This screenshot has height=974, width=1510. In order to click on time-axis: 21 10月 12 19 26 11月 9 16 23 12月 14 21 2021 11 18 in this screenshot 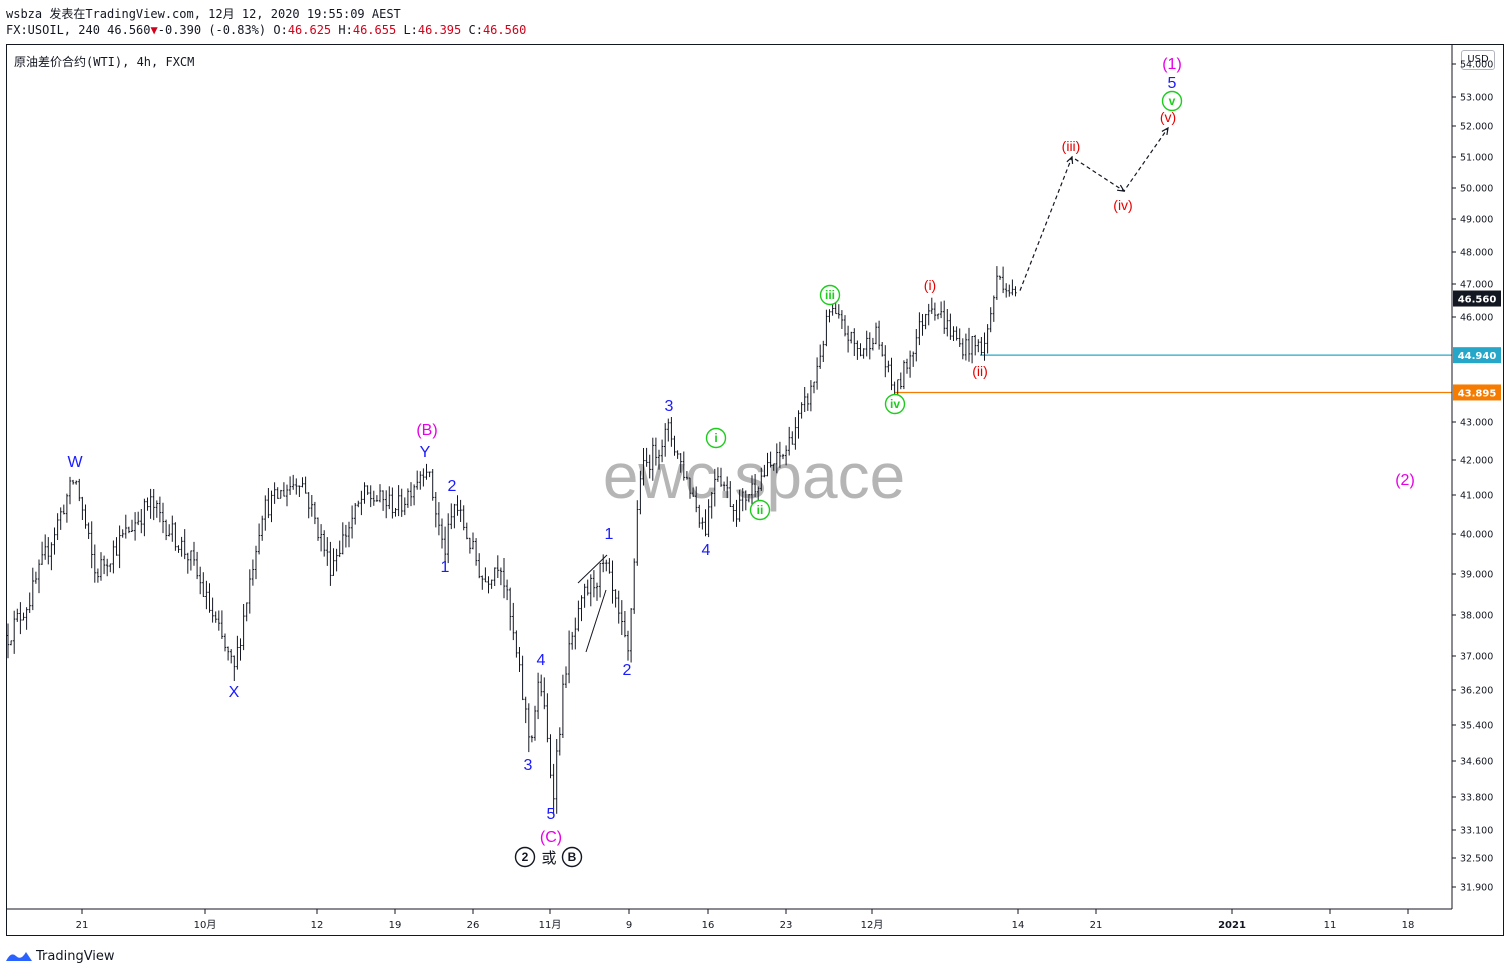, I will do `click(729, 919)`.